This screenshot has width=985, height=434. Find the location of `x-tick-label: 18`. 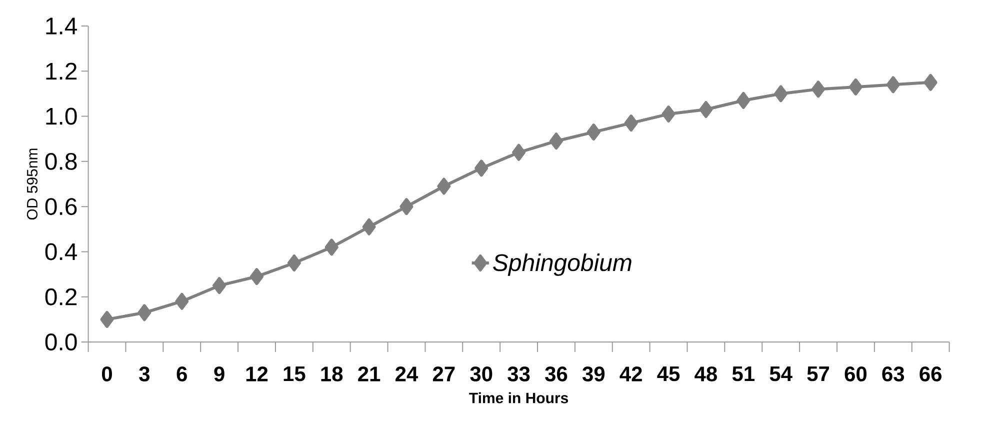

x-tick-label: 18 is located at coordinates (332, 374).